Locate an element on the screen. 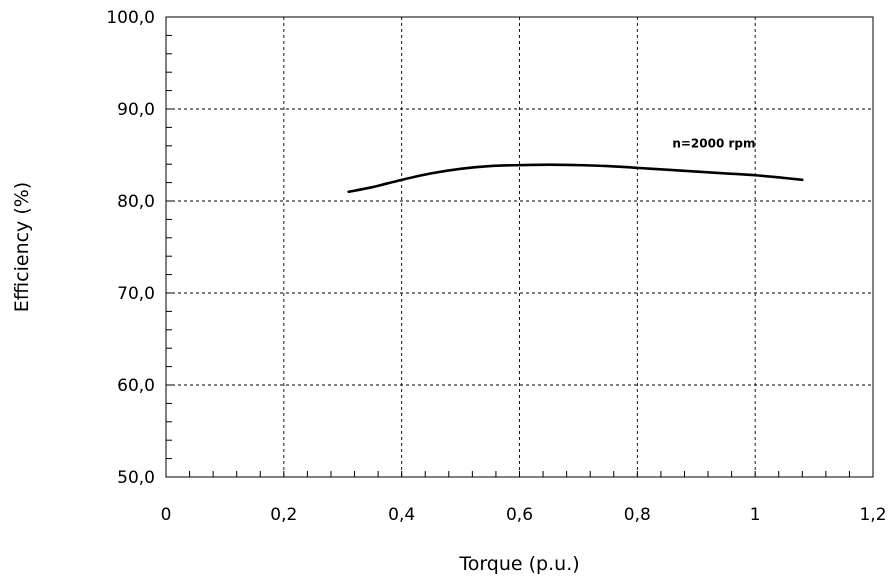 The height and width of the screenshot is (579, 893). y-tick-labels: 50,0 60,0 70,0 80,0 90,0 100,0 is located at coordinates (130, 248).